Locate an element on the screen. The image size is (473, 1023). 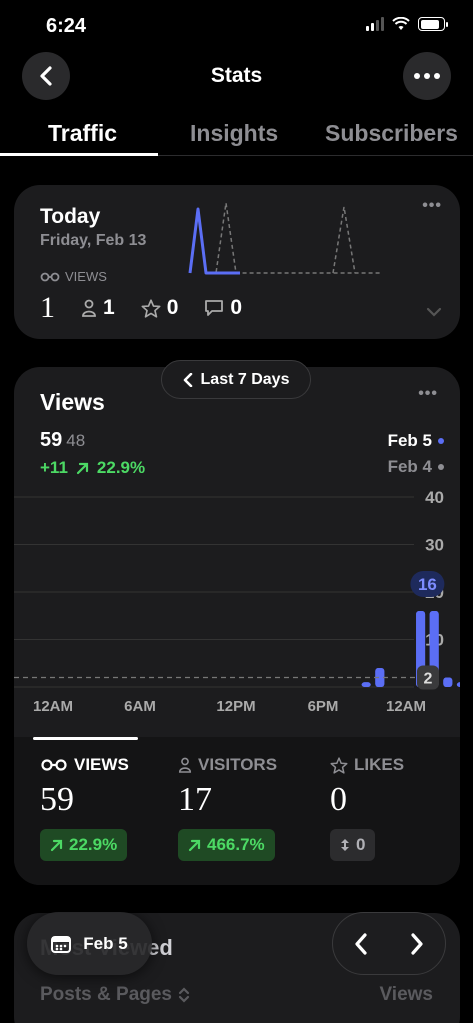
status-icons is located at coordinates (407, 24).